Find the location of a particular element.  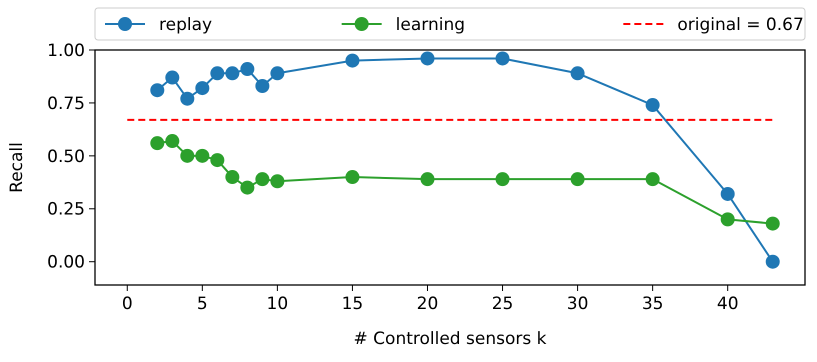

legend-label: learning is located at coordinates (431, 24).